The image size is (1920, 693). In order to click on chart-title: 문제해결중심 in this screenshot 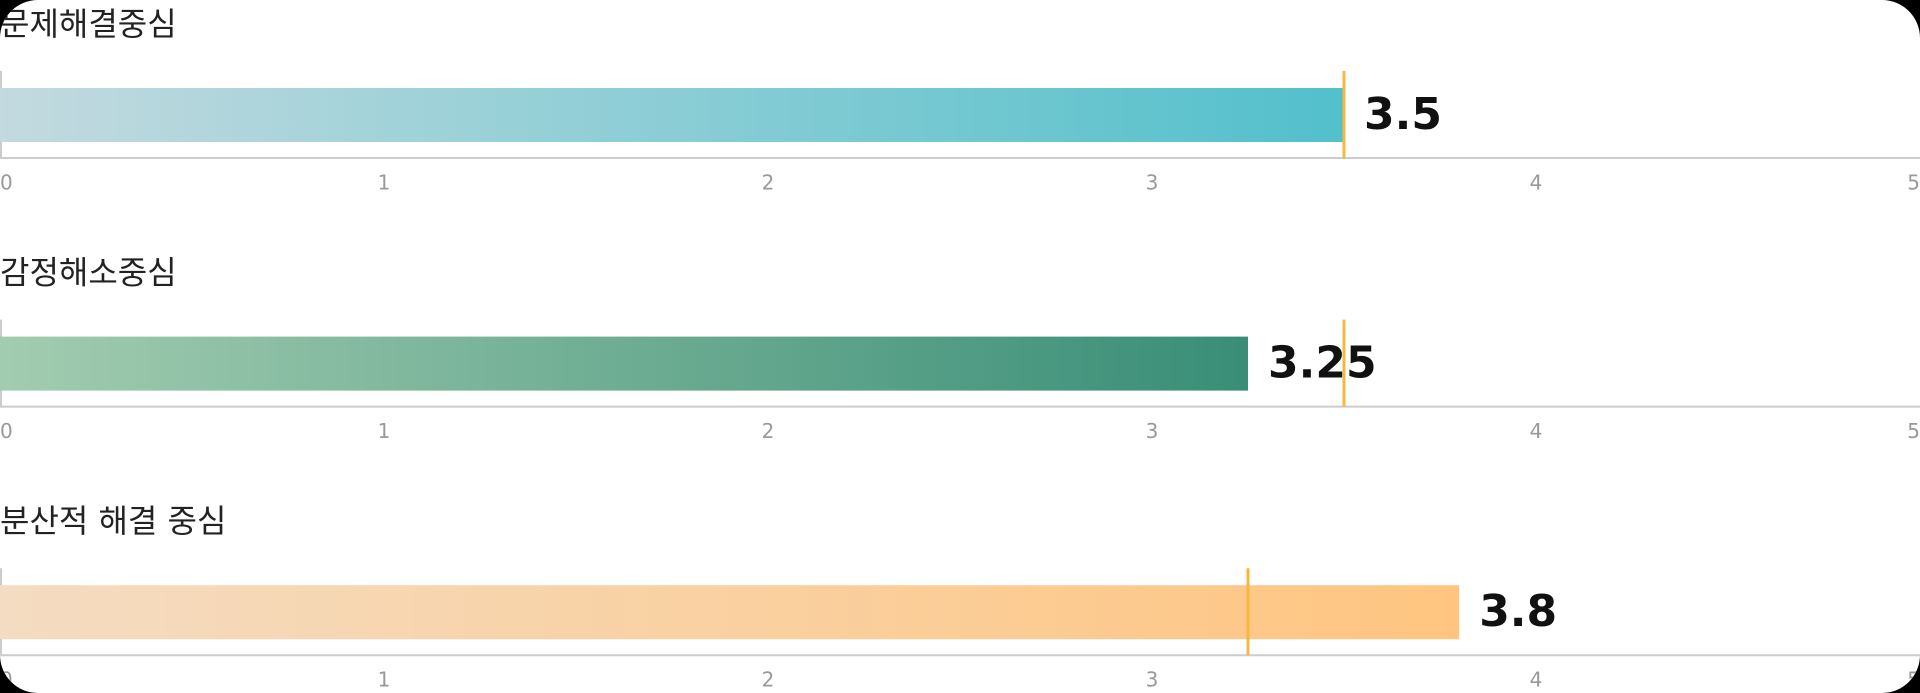, I will do `click(88, 24)`.